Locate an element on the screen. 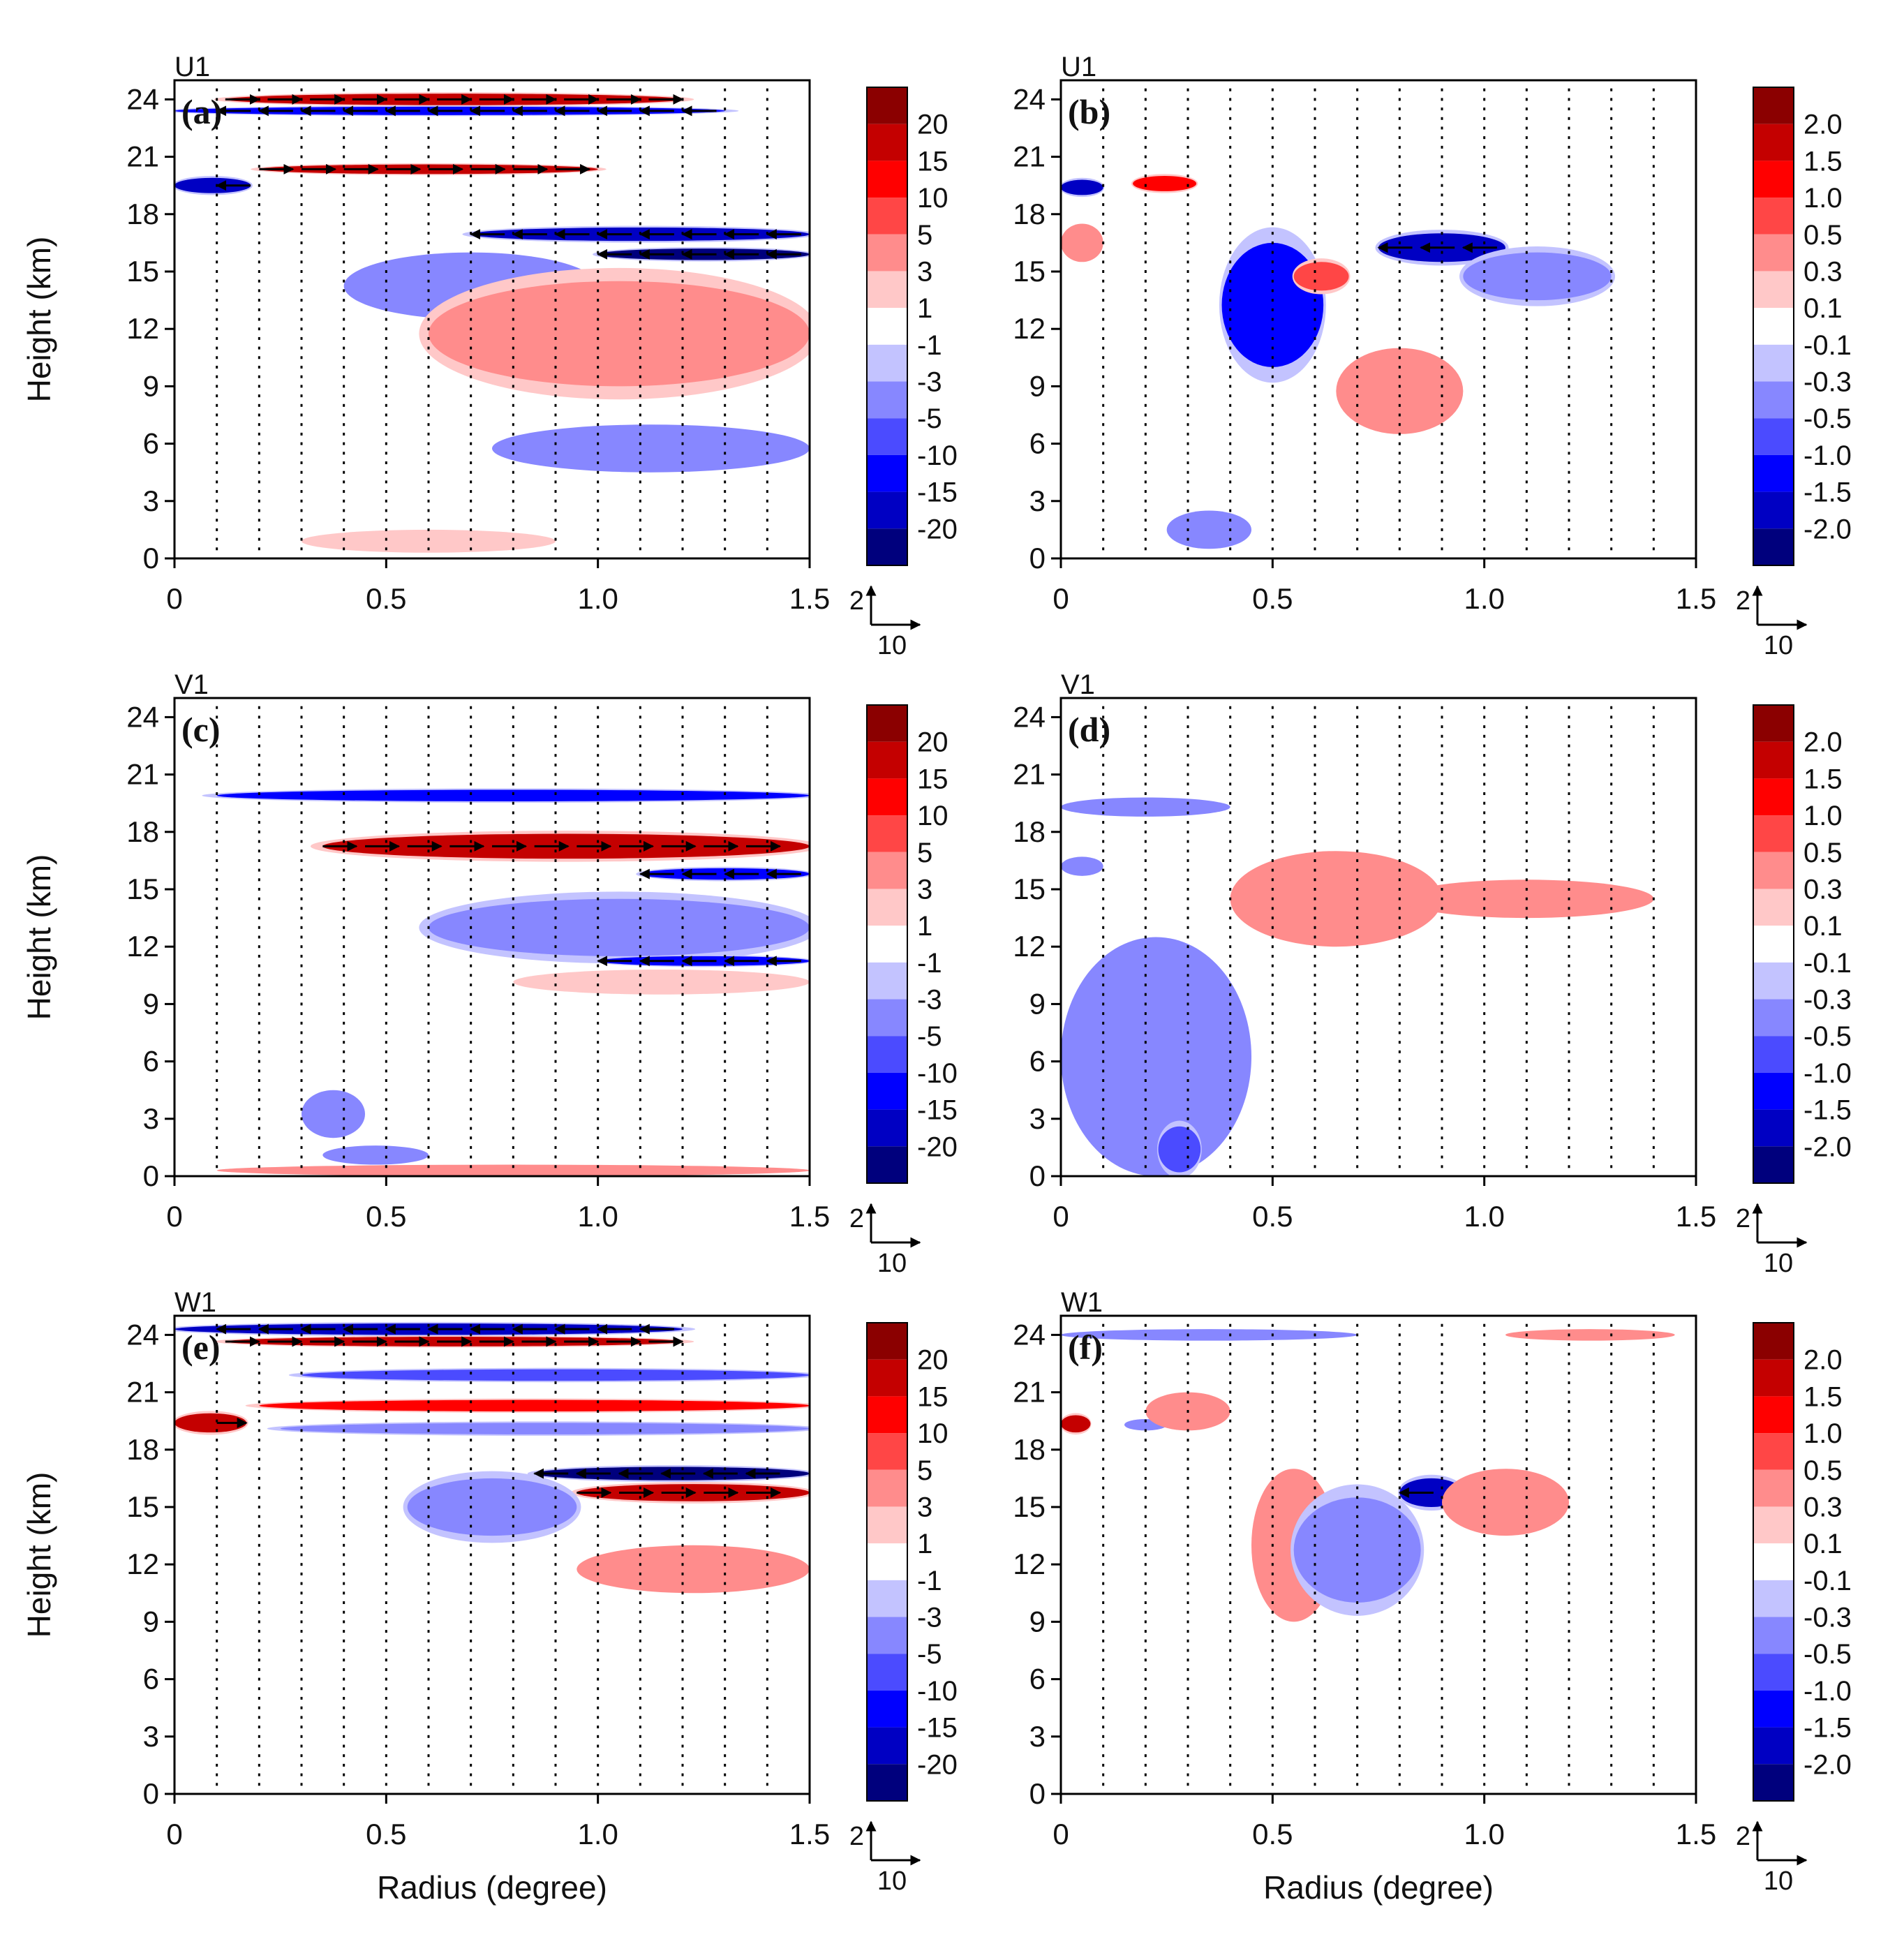 This screenshot has width=1904, height=1937. colorbar-label: 2.0 is located at coordinates (1823, 742).